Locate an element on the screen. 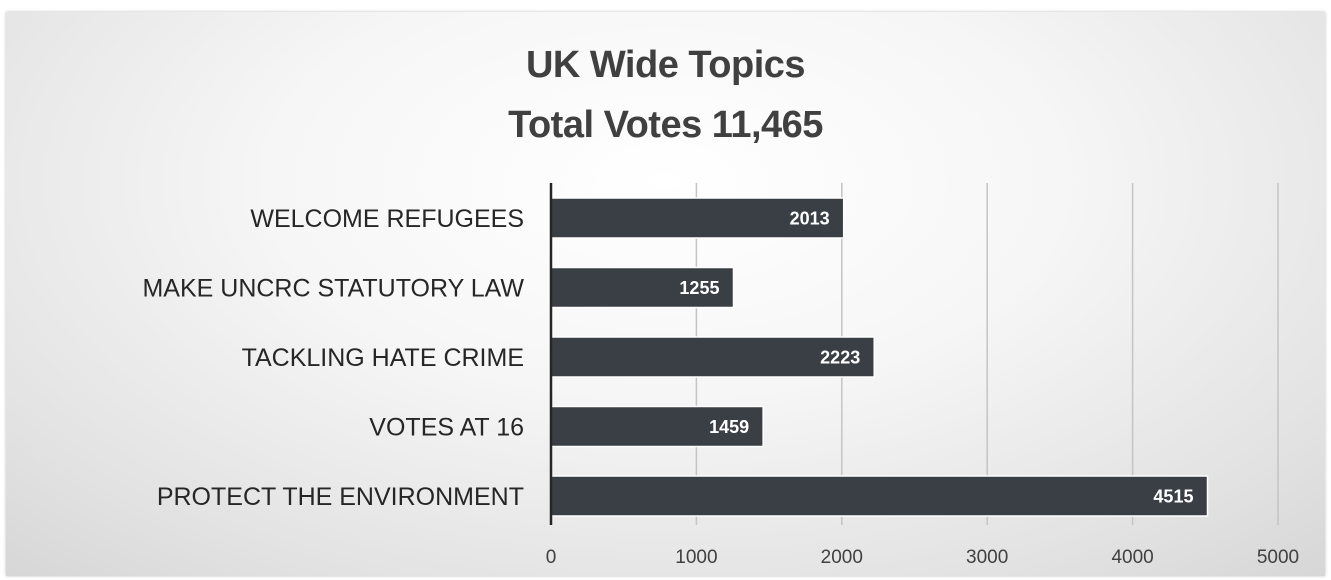 The height and width of the screenshot is (580, 1331). category-label-1: MAKE UNCRC STATUTORY LAW is located at coordinates (333, 289).